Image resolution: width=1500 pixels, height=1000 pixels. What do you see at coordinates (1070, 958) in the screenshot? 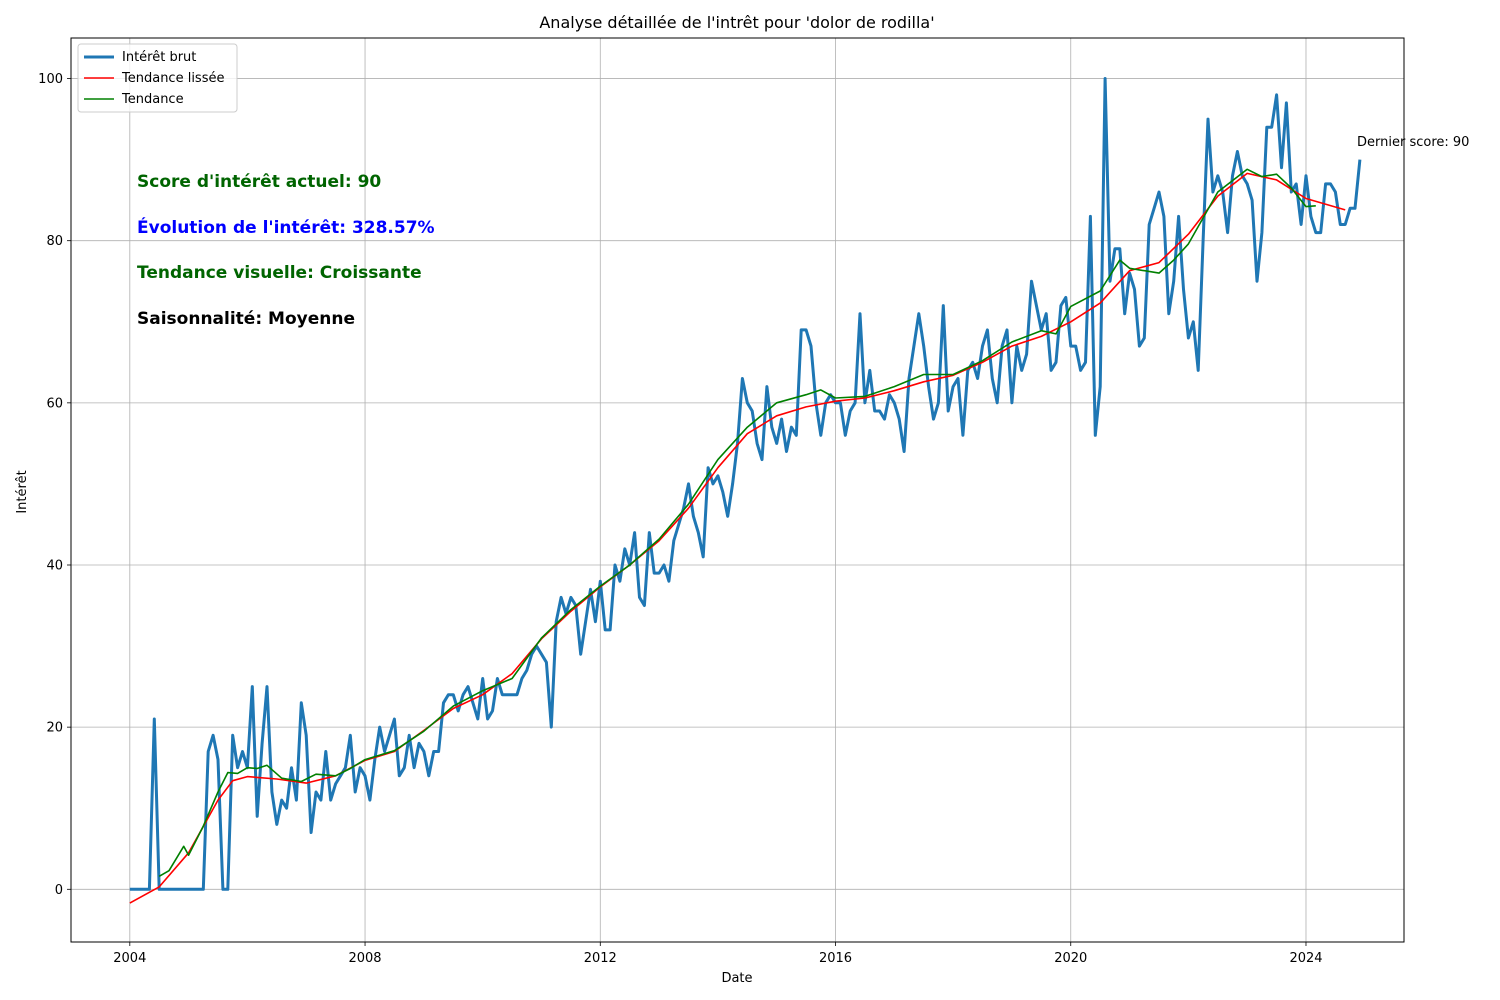
I see `x-tick-label: 2020` at bounding box center [1070, 958].